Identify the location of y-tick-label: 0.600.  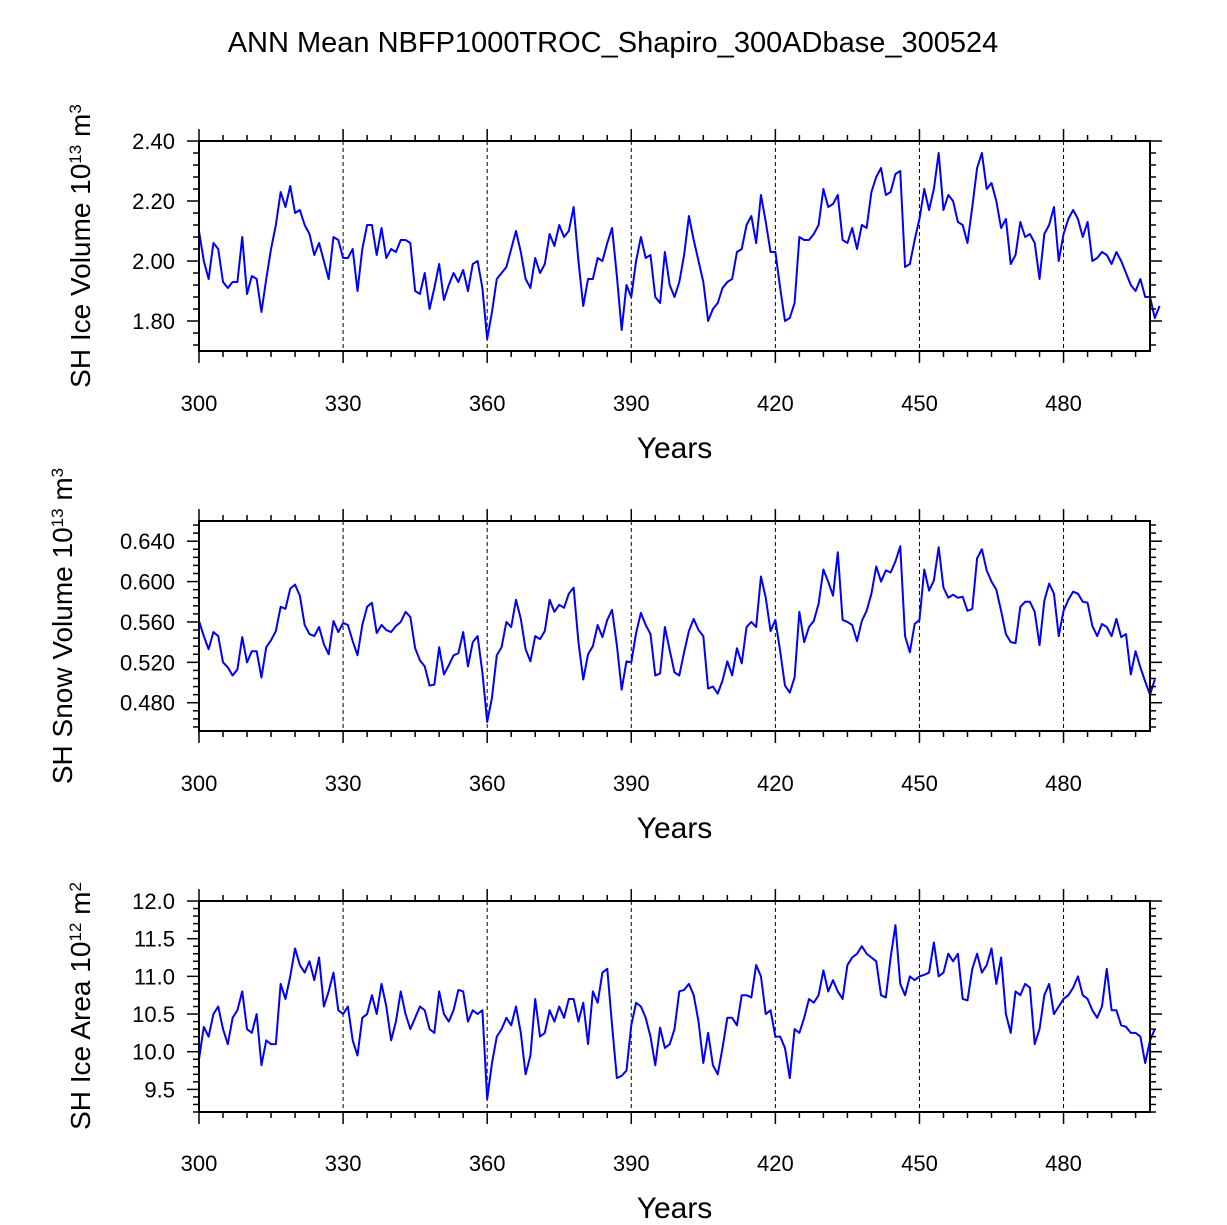
(147, 582).